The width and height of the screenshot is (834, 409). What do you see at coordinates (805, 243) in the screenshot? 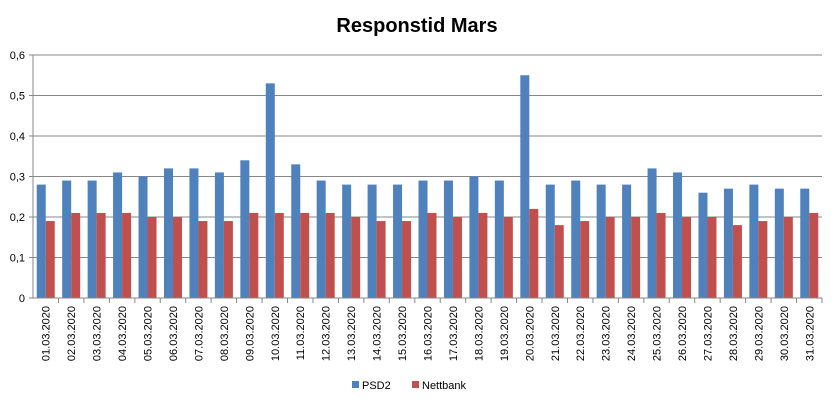
I see `bar-psd2-31.03.2020` at bounding box center [805, 243].